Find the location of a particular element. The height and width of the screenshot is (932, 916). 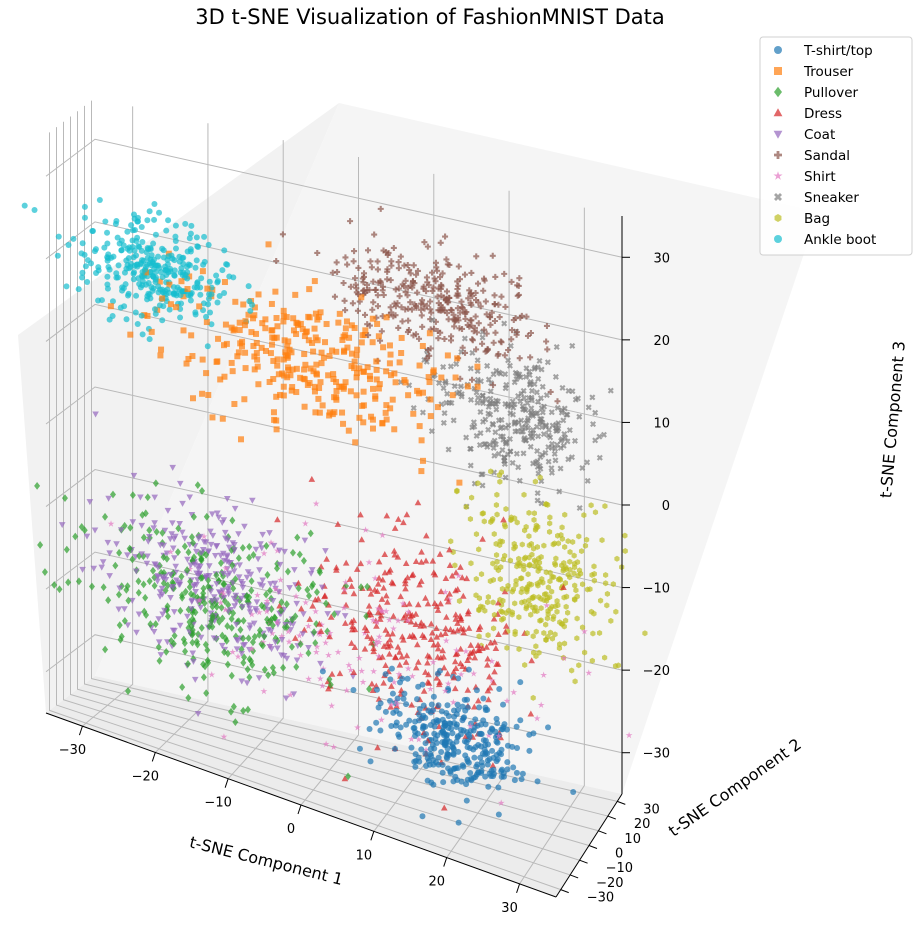

legend-marker is located at coordinates (778, 71).